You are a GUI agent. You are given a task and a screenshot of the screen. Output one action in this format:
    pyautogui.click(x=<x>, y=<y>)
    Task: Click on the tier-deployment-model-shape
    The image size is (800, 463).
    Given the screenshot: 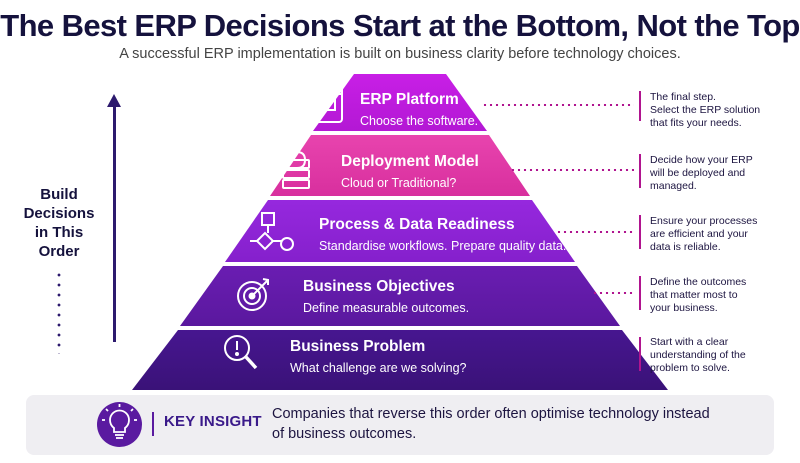 What is the action you would take?
    pyautogui.click(x=400, y=165)
    